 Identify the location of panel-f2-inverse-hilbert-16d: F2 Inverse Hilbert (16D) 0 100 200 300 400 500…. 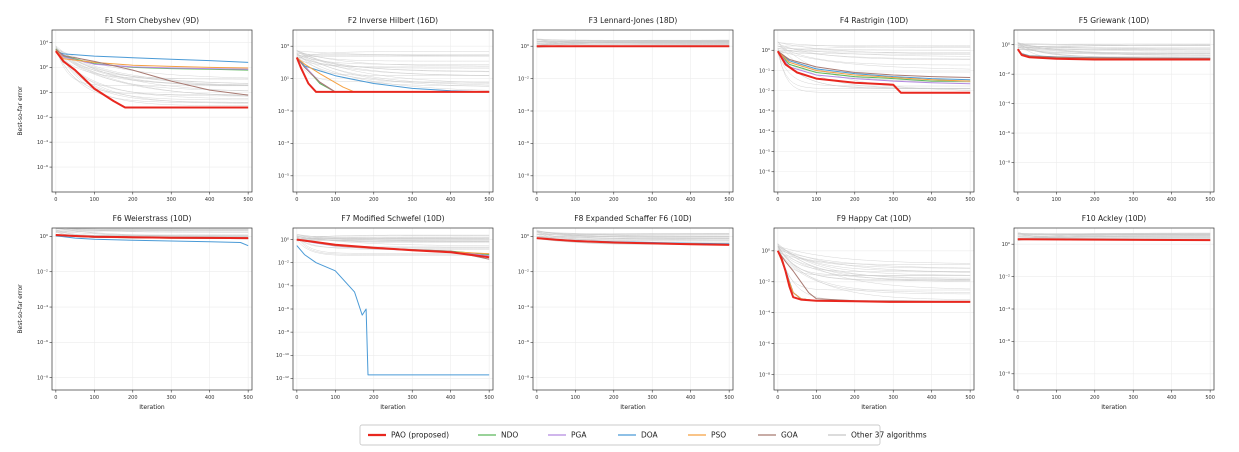
(386, 109).